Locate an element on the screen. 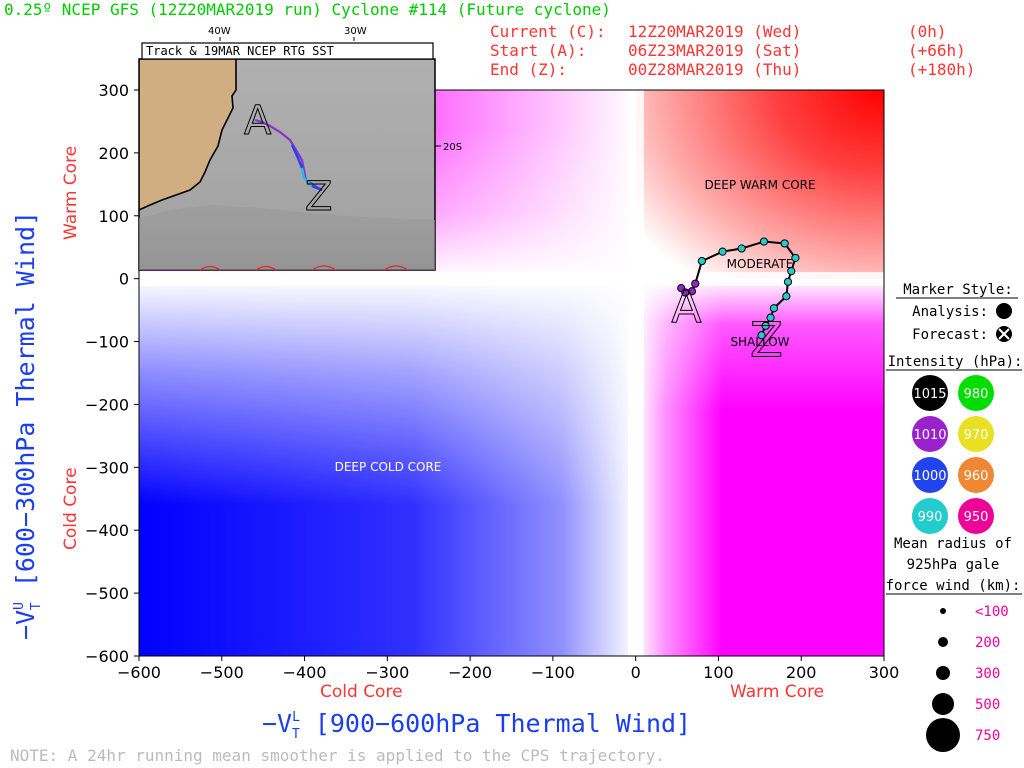  y-warm-core-label-wrap: Warm Core is located at coordinates (71, 193).